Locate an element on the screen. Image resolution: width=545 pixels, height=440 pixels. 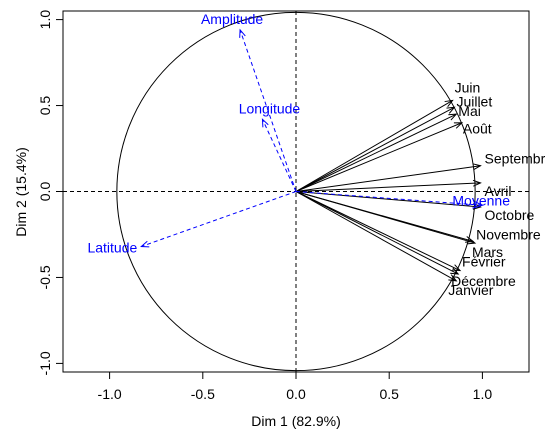
var-avril-arrow is located at coordinates (388, 187).